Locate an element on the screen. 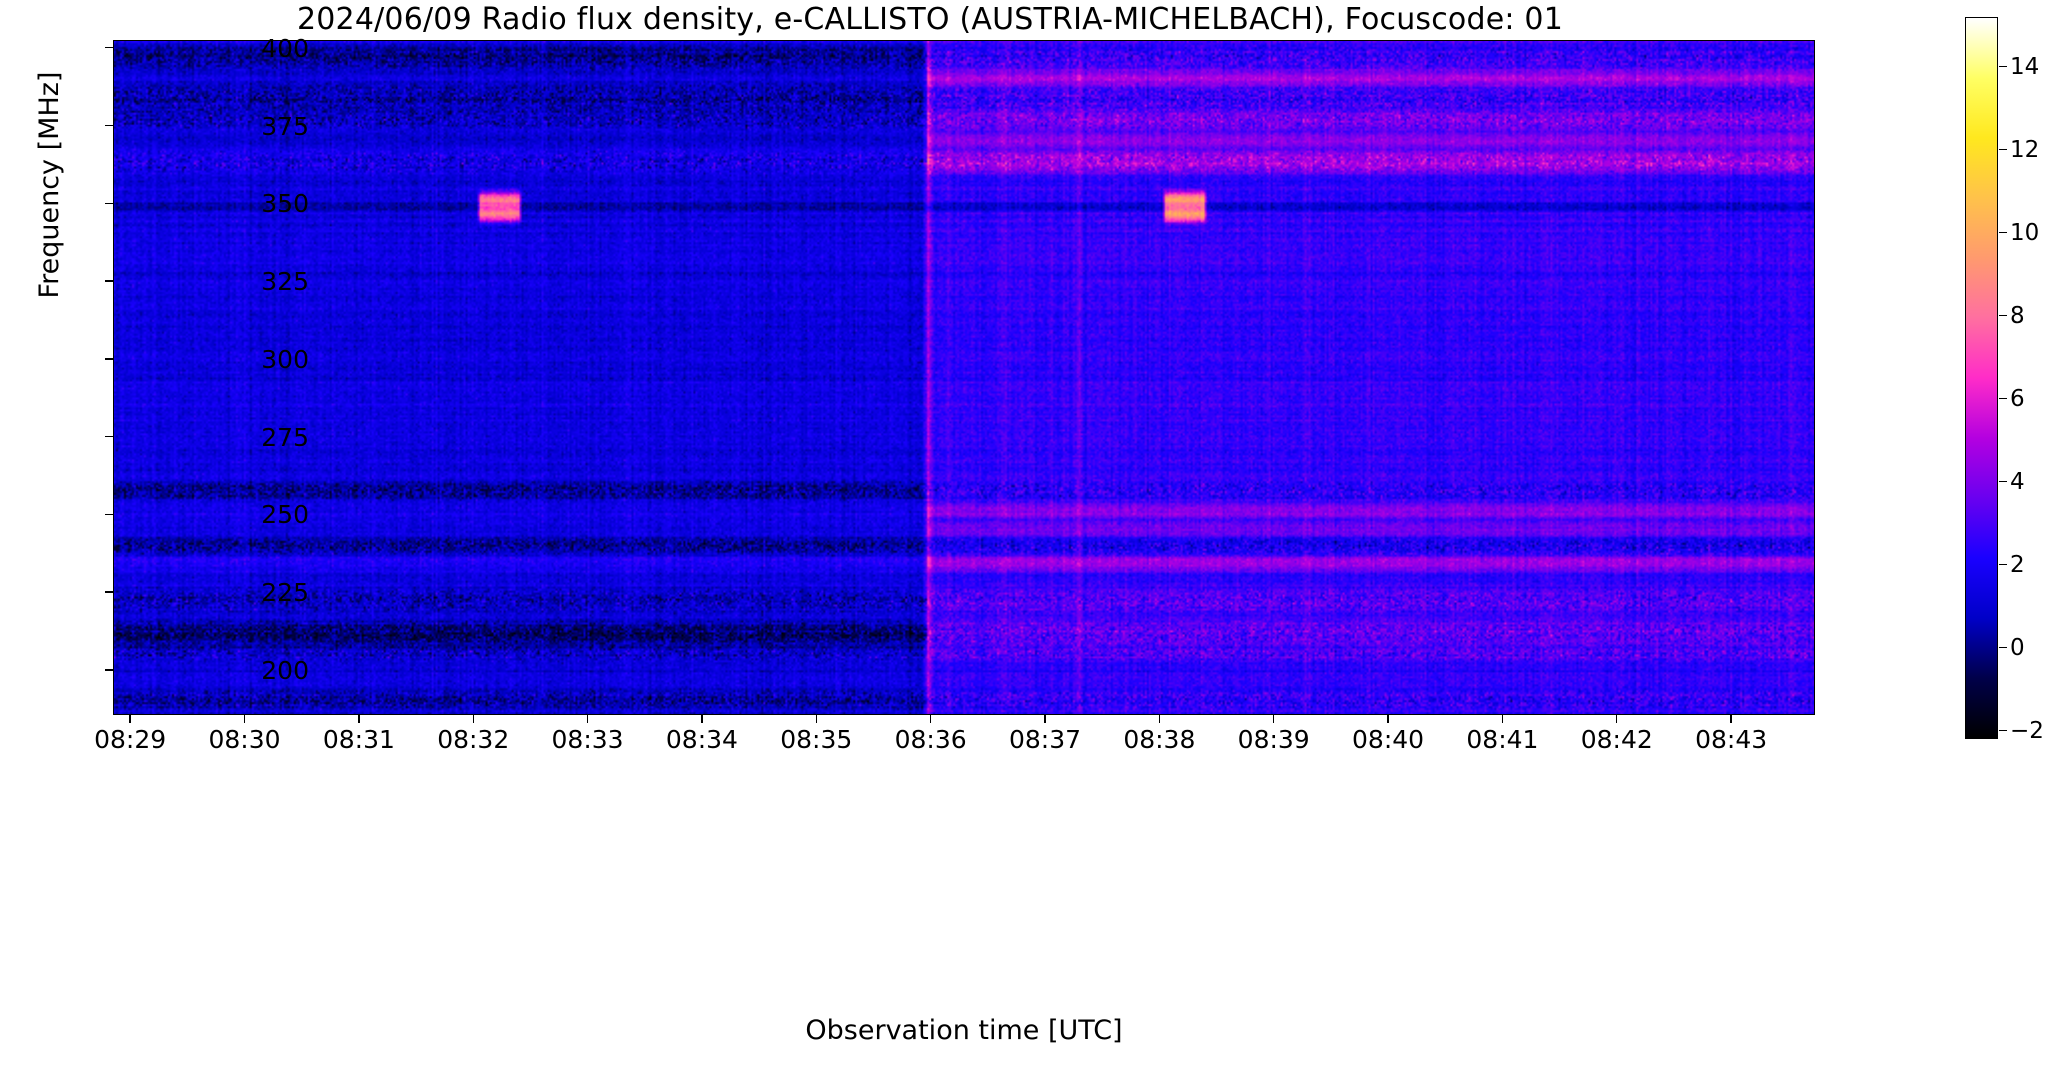 The image size is (2066, 1067). x-tick-label: 08:41 is located at coordinates (1502, 739).